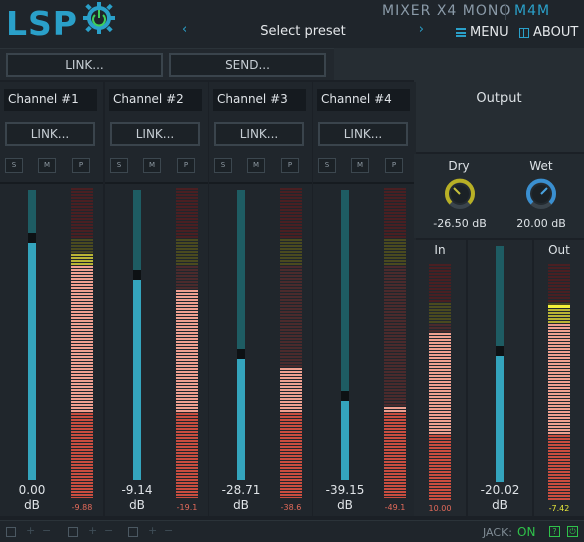 The width and height of the screenshot is (584, 542). What do you see at coordinates (291, 343) in the screenshot?
I see `channel-level-meter` at bounding box center [291, 343].